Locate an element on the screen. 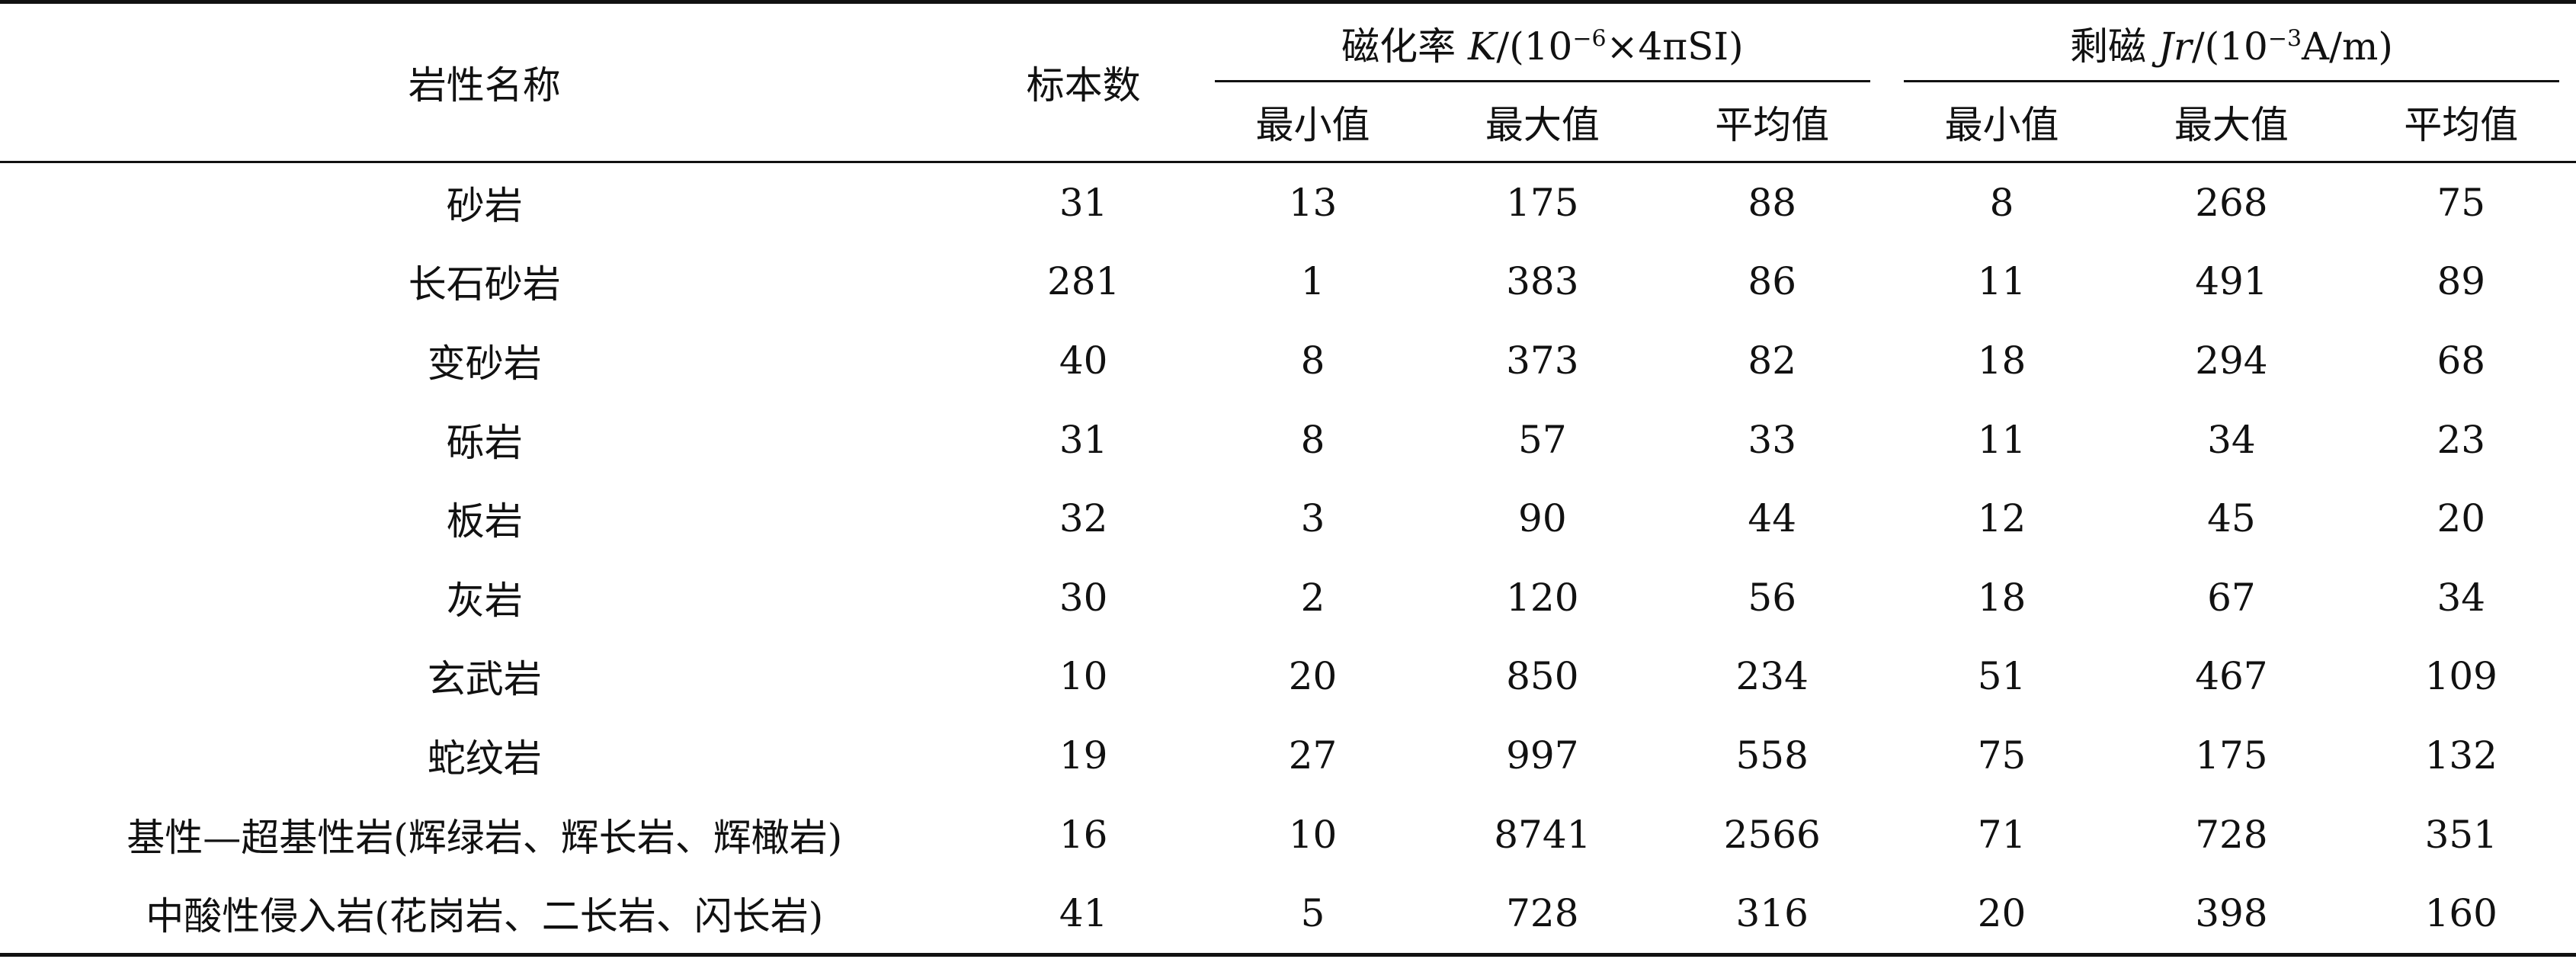 The image size is (2576, 959). cell-sample-count: 281 is located at coordinates (1083, 281).